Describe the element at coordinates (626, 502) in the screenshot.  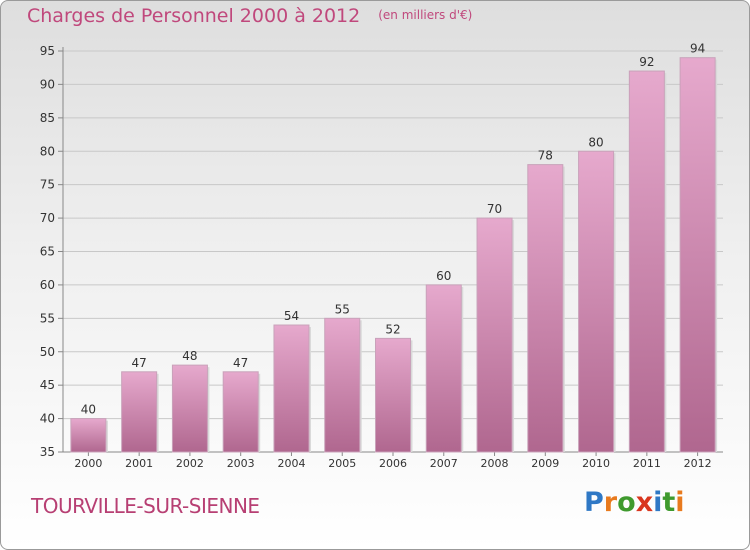
I see `logo-letter: o` at that location.